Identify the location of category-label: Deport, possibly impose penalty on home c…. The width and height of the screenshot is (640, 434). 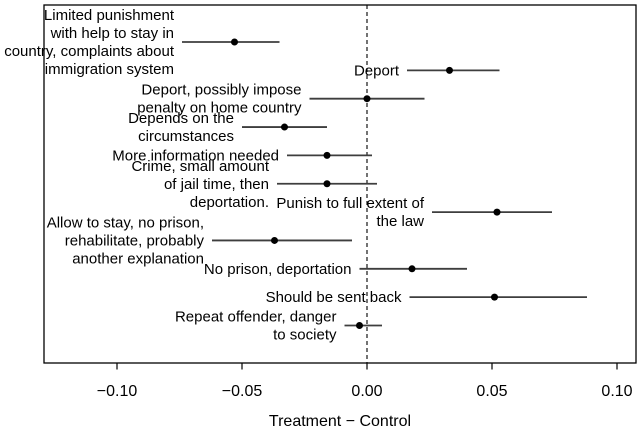
(219, 99).